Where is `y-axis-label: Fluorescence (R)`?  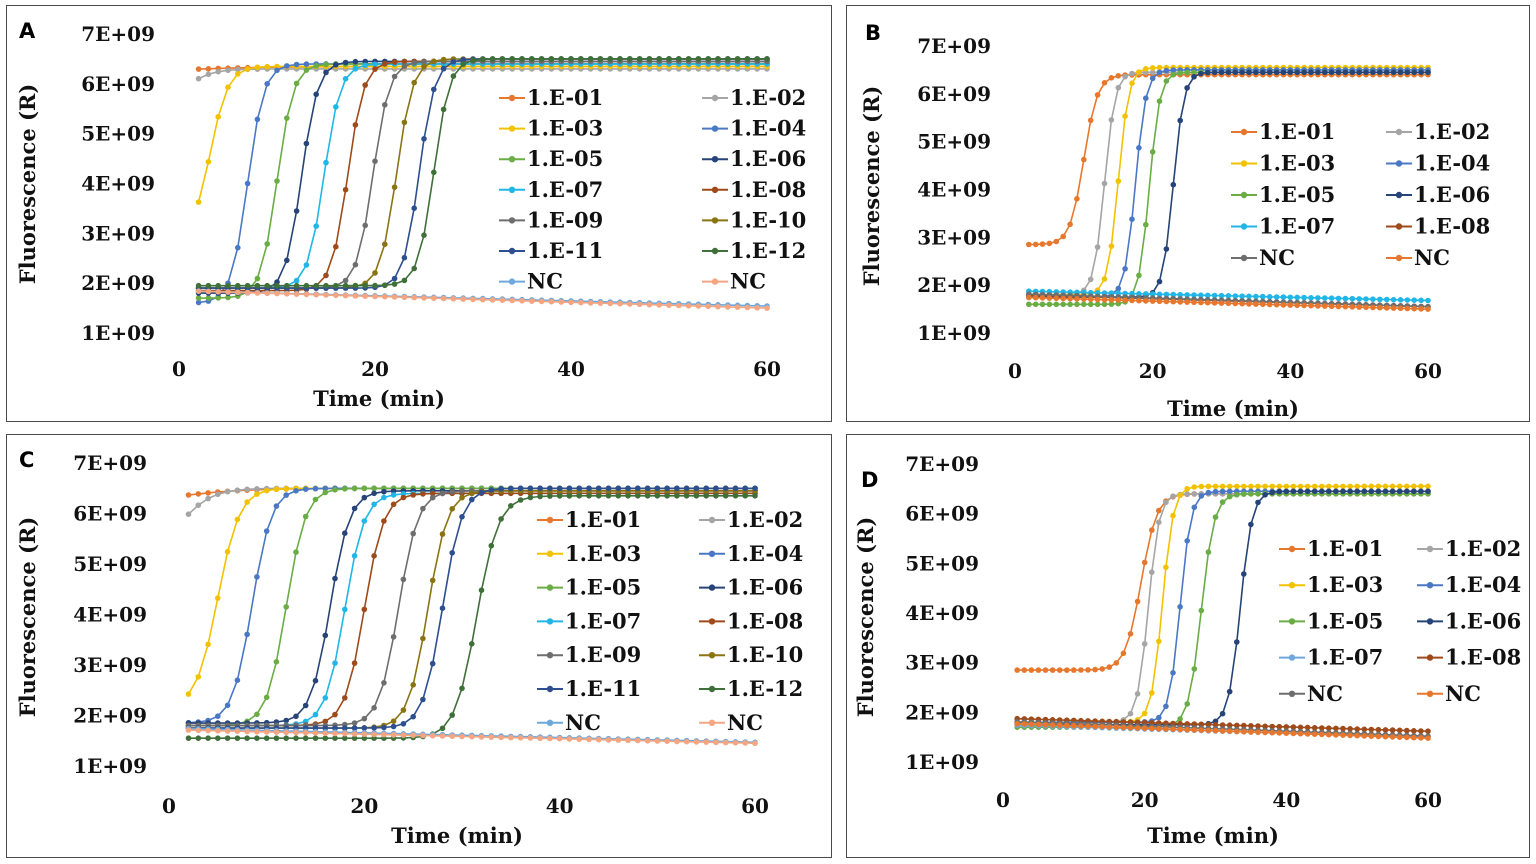
y-axis-label: Fluorescence (R) is located at coordinates (27, 184).